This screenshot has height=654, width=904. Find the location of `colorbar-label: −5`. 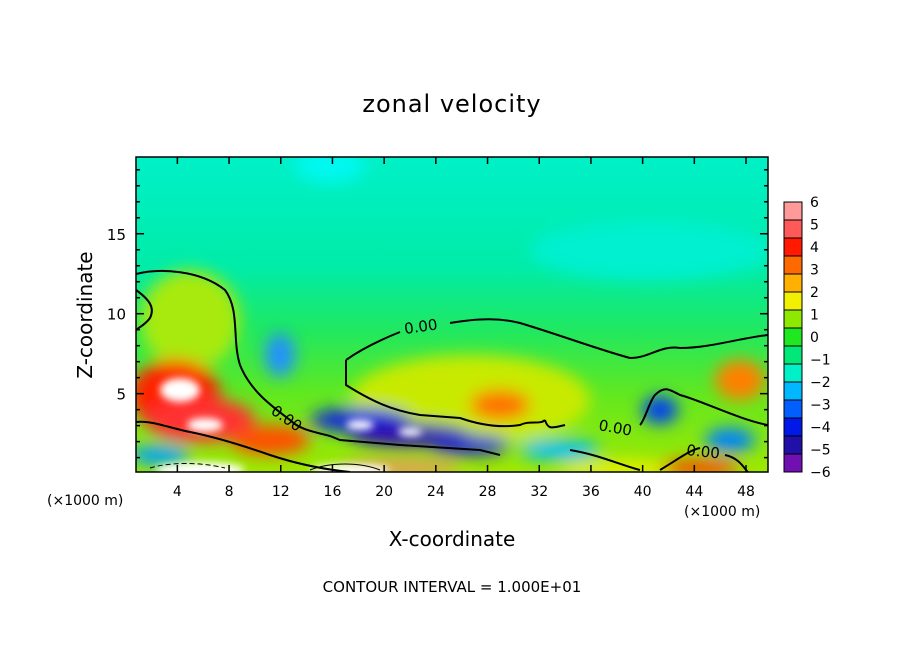

colorbar-label: −5 is located at coordinates (820, 451).